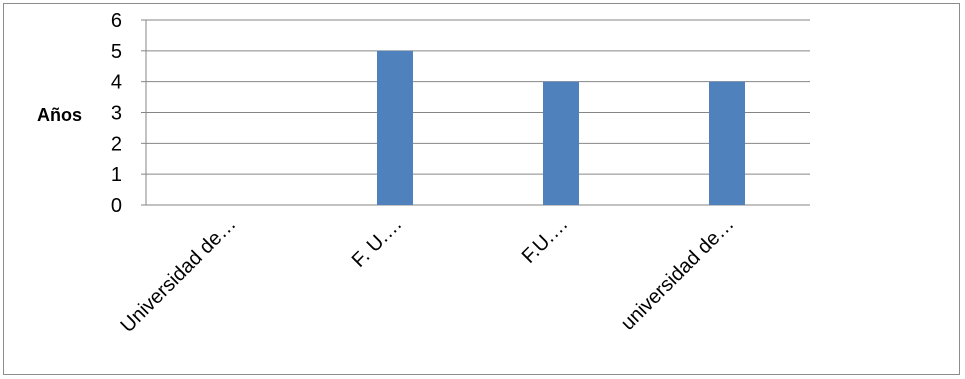 The width and height of the screenshot is (965, 379). What do you see at coordinates (116, 83) in the screenshot?
I see `y-tick-label: 4` at bounding box center [116, 83].